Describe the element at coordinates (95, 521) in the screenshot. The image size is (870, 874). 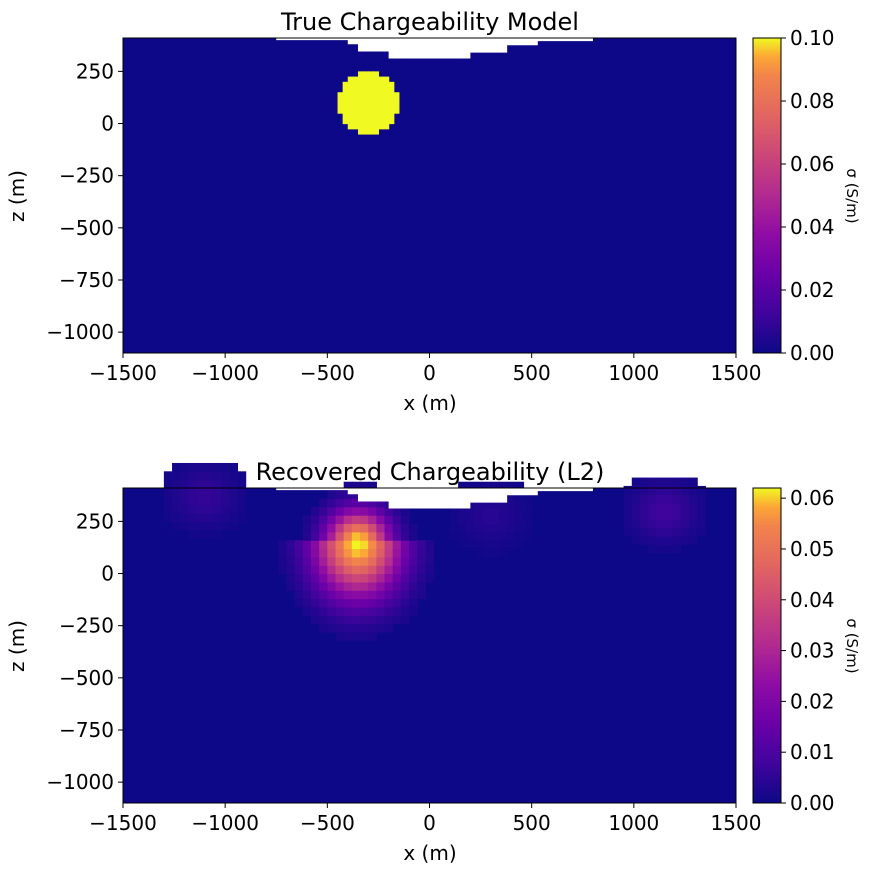
I see `y-tick-label: 250` at that location.